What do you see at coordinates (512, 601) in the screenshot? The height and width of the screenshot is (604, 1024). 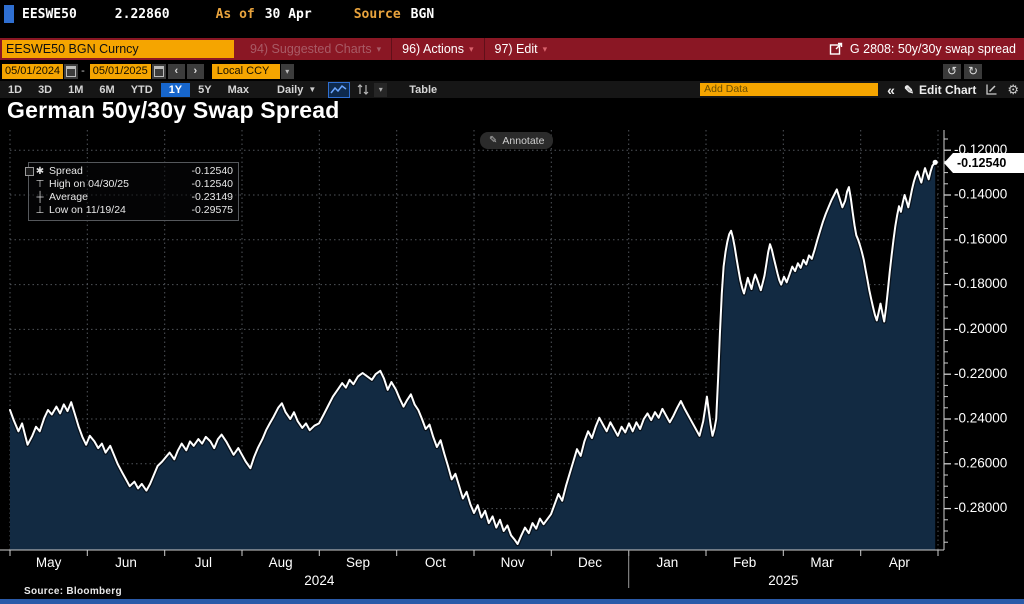 I see `bottom-status-strip` at bounding box center [512, 601].